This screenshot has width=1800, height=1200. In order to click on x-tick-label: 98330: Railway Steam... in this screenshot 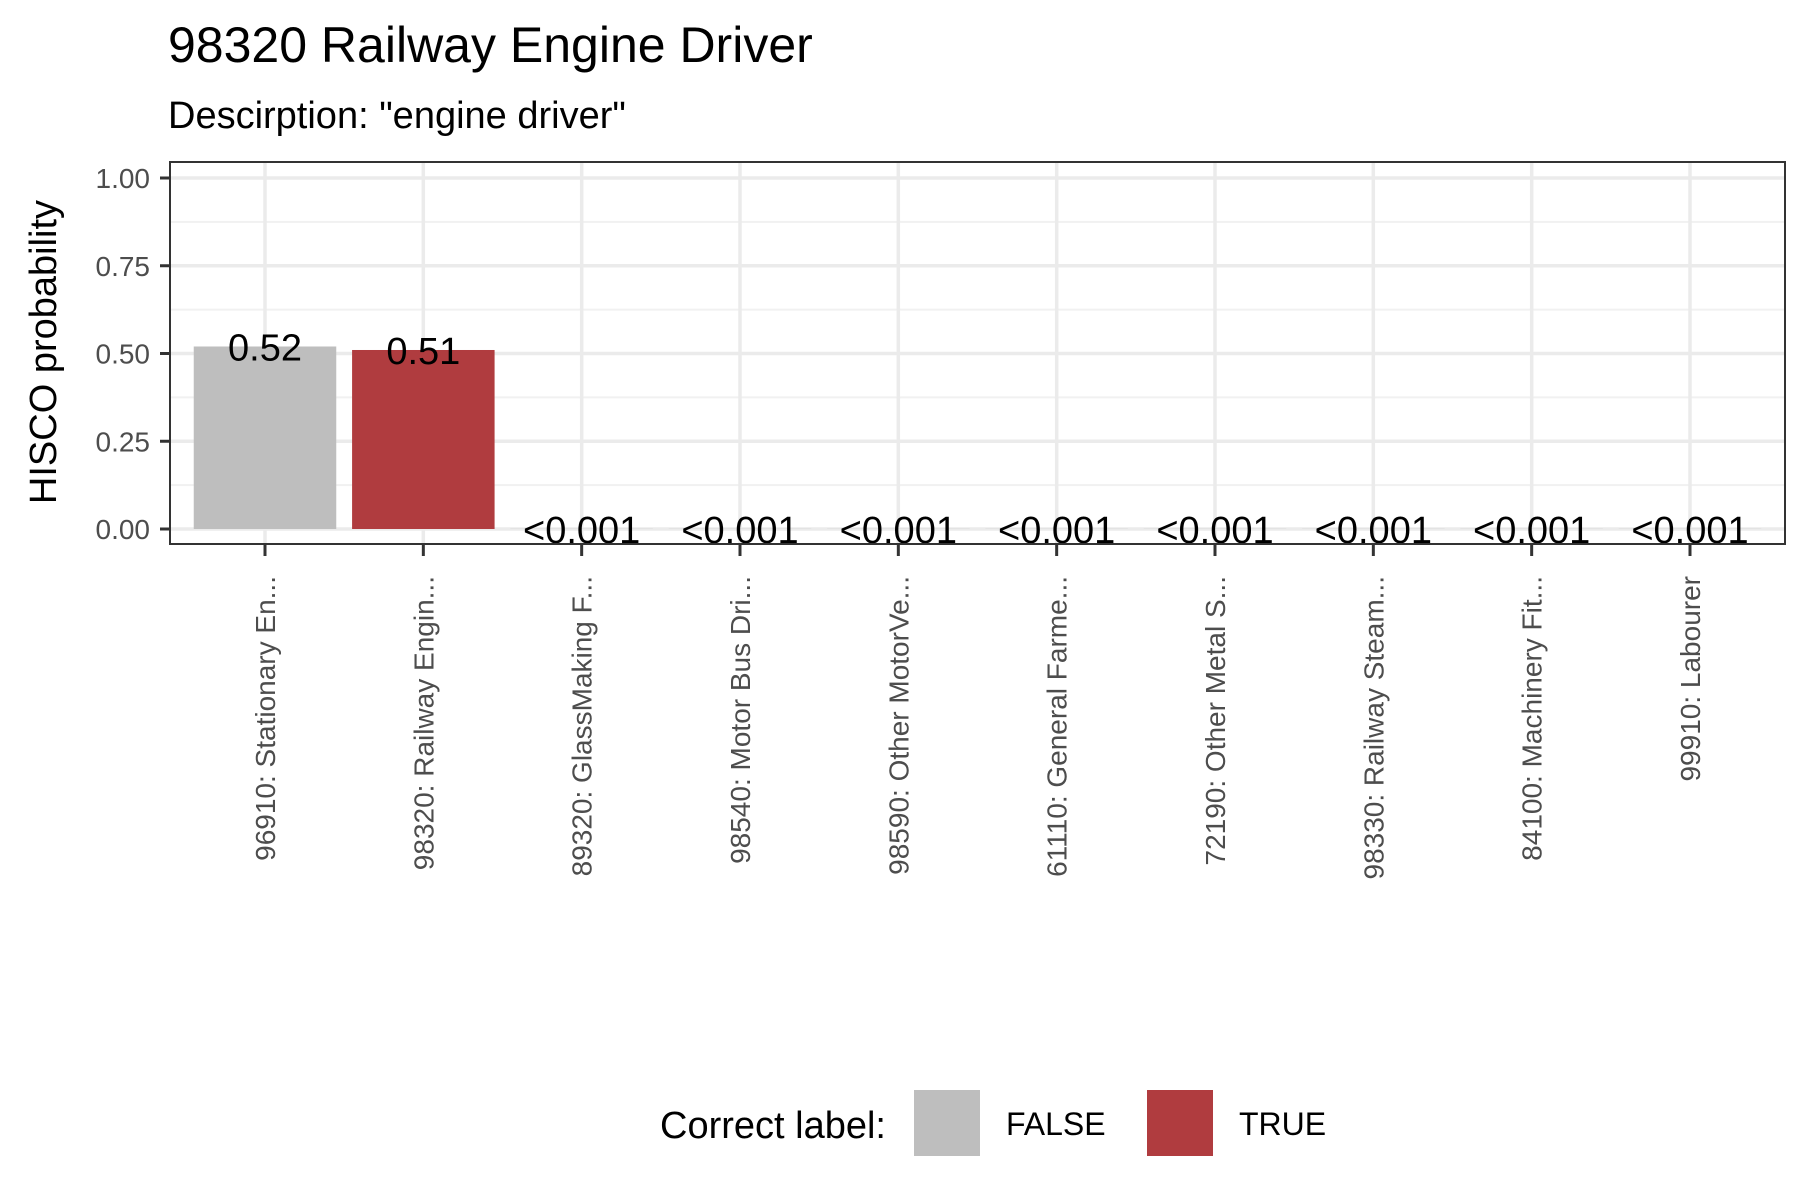, I will do `click(1373, 728)`.